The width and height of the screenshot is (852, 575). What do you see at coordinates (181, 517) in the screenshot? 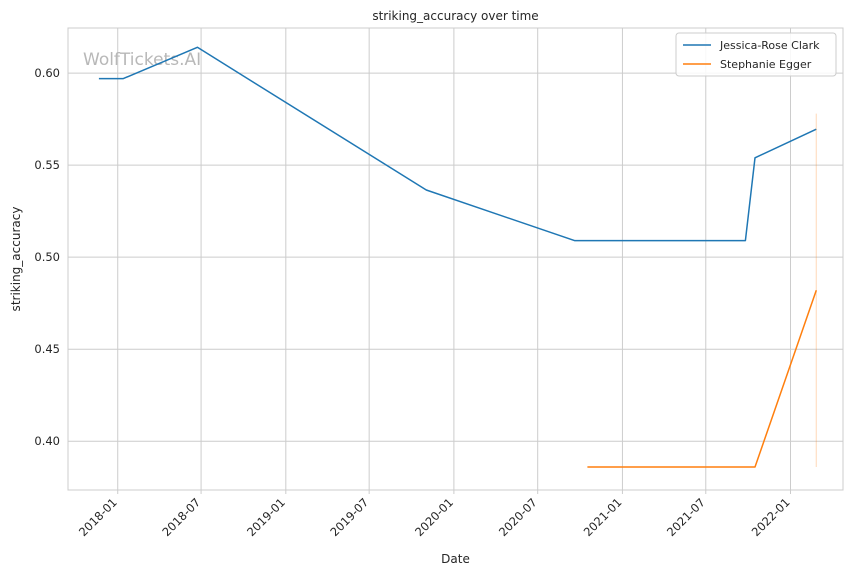
I see `x-tick-label: 2018-07` at bounding box center [181, 517].